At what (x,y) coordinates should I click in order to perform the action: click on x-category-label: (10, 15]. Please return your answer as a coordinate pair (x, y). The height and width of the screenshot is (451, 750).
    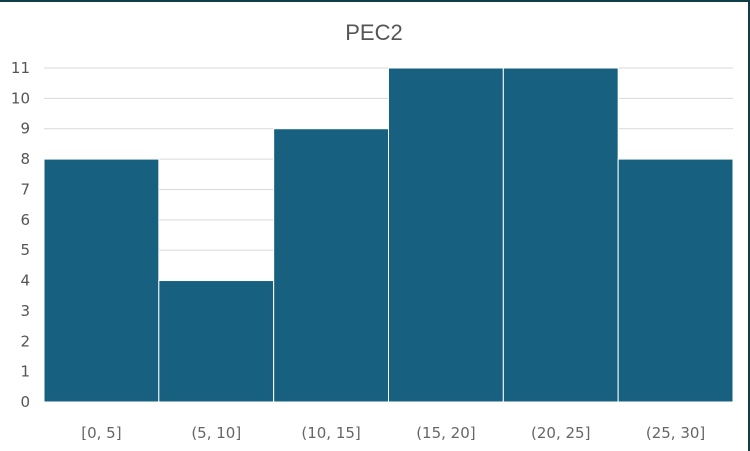
    Looking at the image, I should click on (330, 433).